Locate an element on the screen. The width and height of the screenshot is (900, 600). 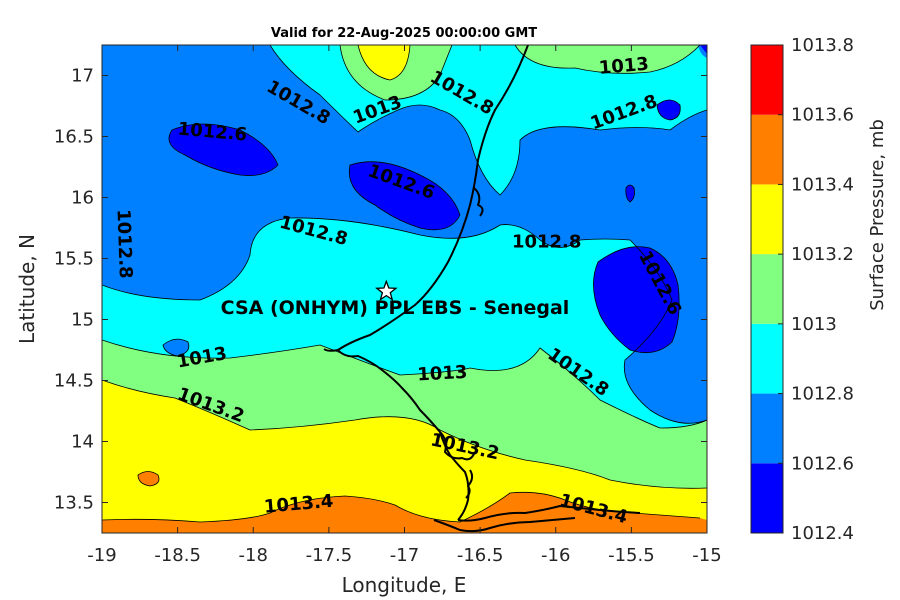
low-1012-6-west is located at coordinates (223, 150).